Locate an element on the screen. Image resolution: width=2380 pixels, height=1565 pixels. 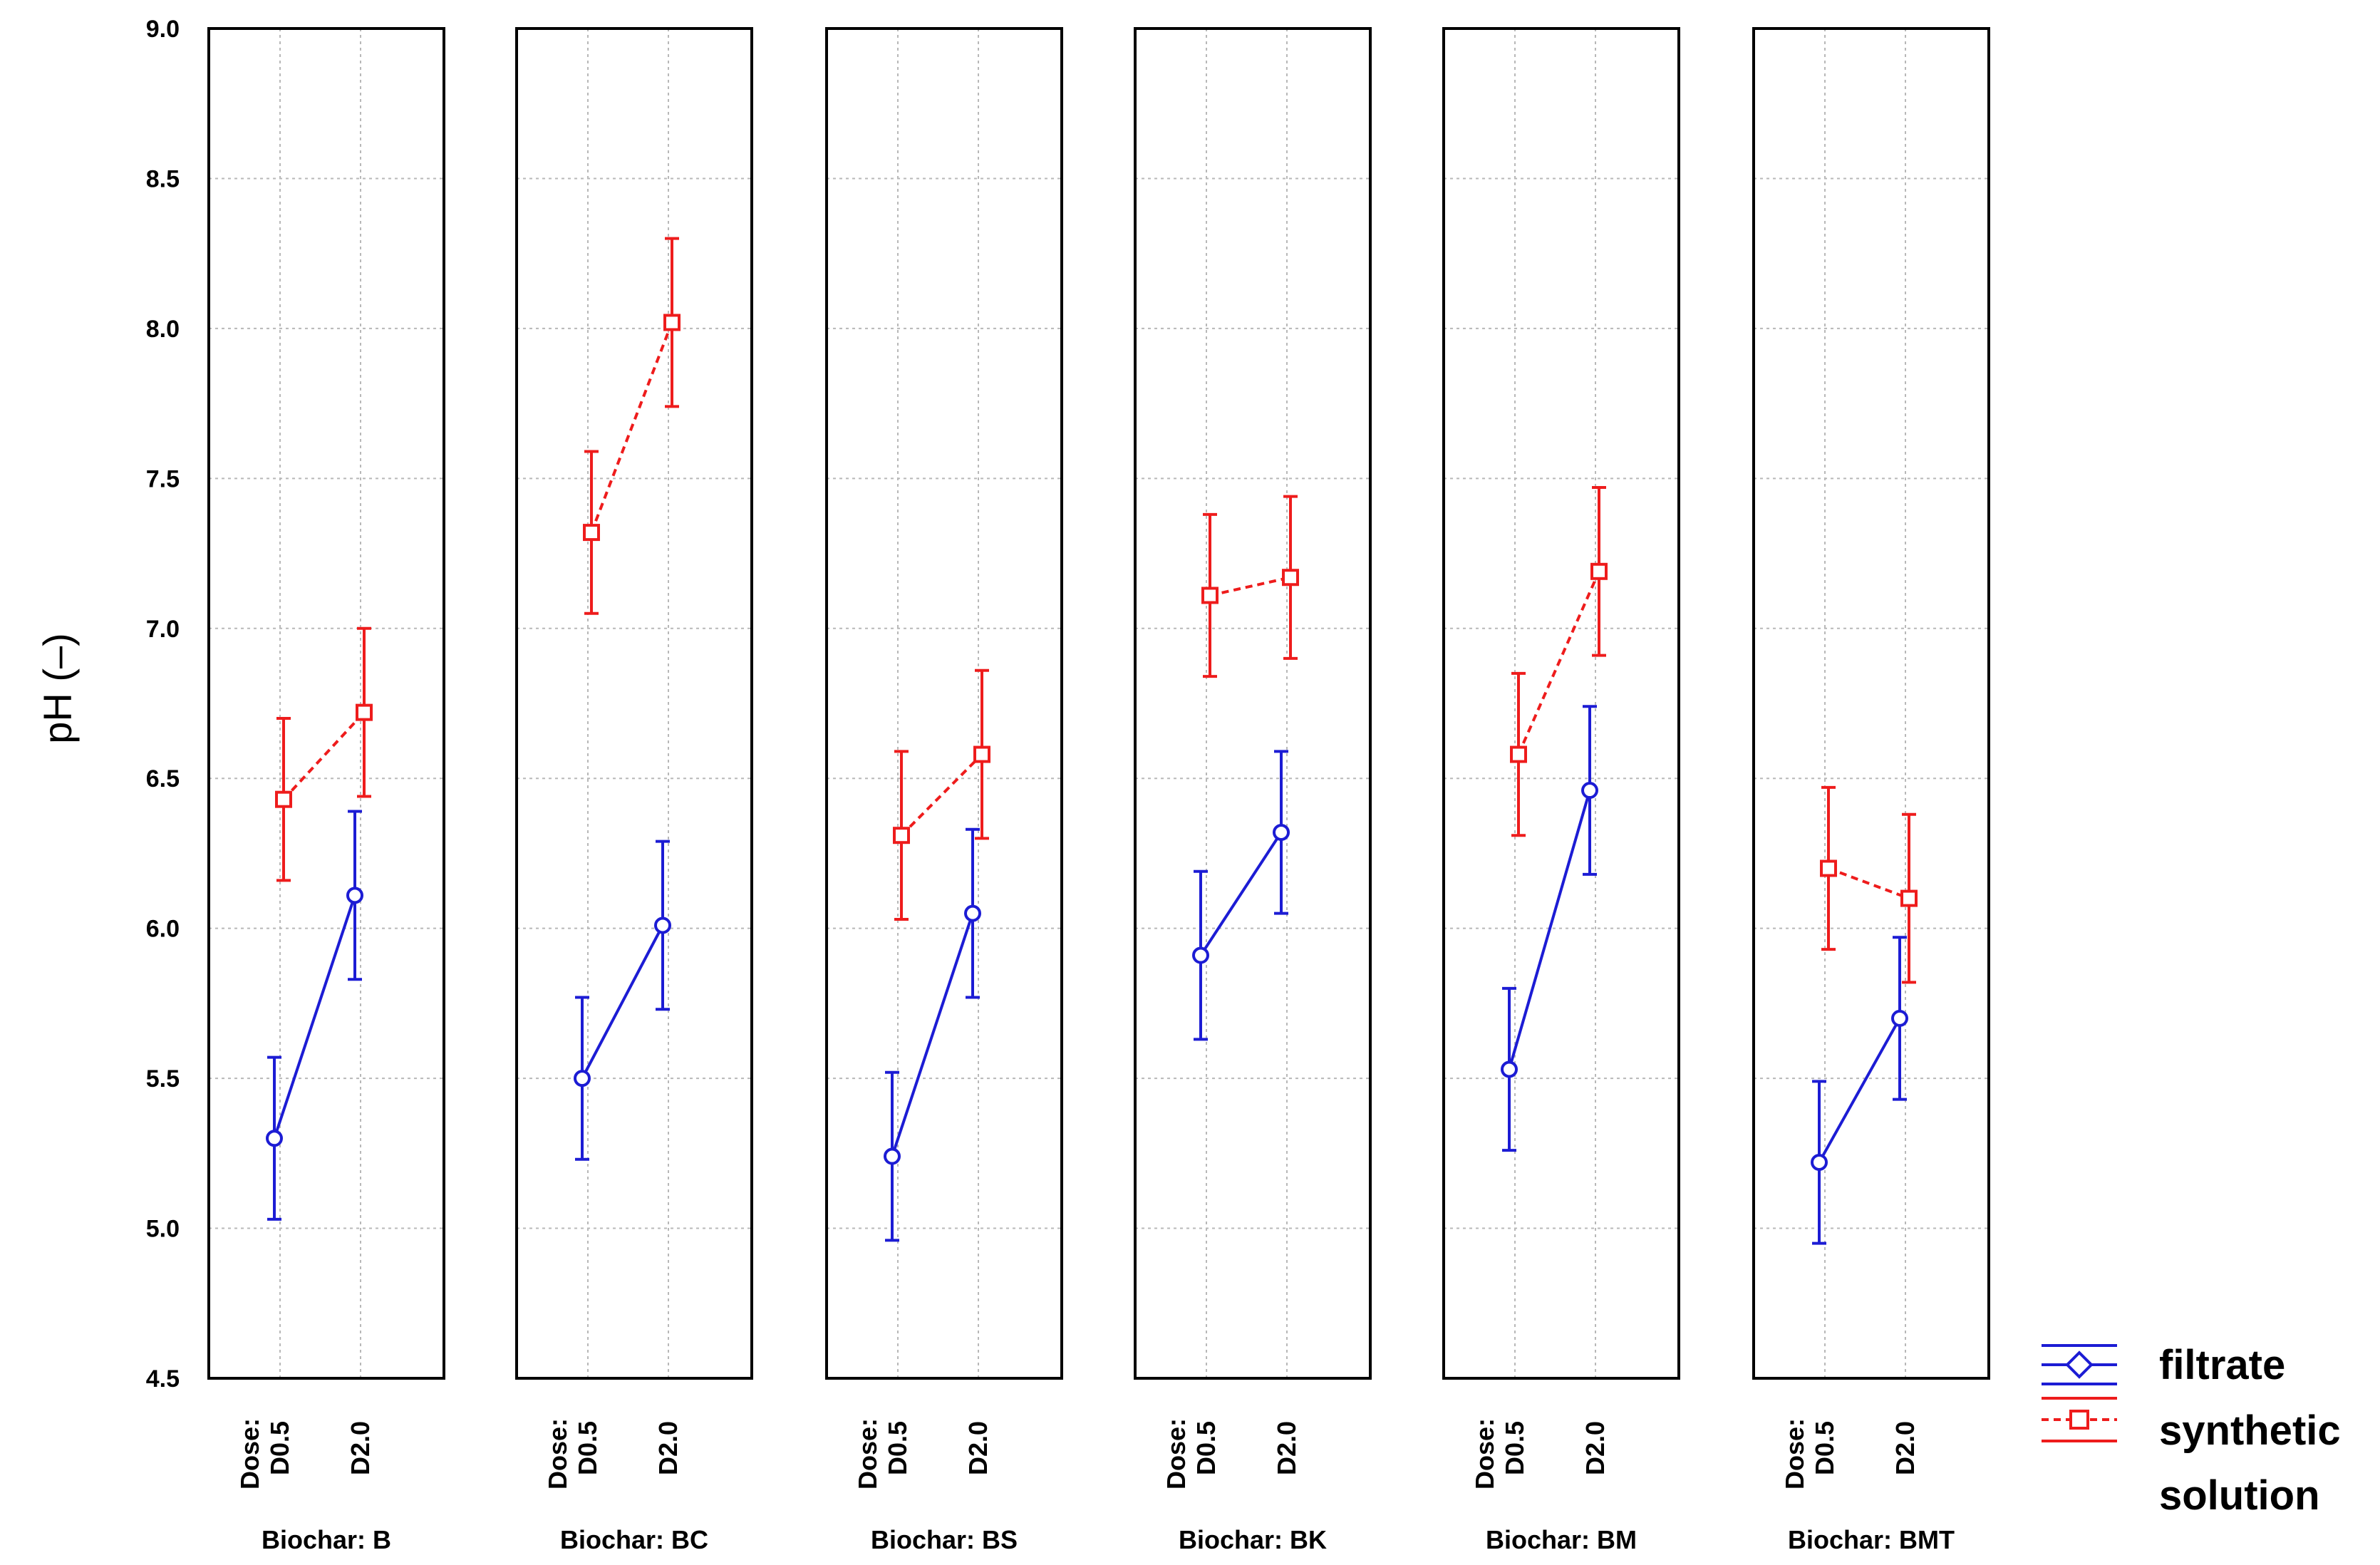
legend-swatch-synthetic is located at coordinates (2079, 1420).